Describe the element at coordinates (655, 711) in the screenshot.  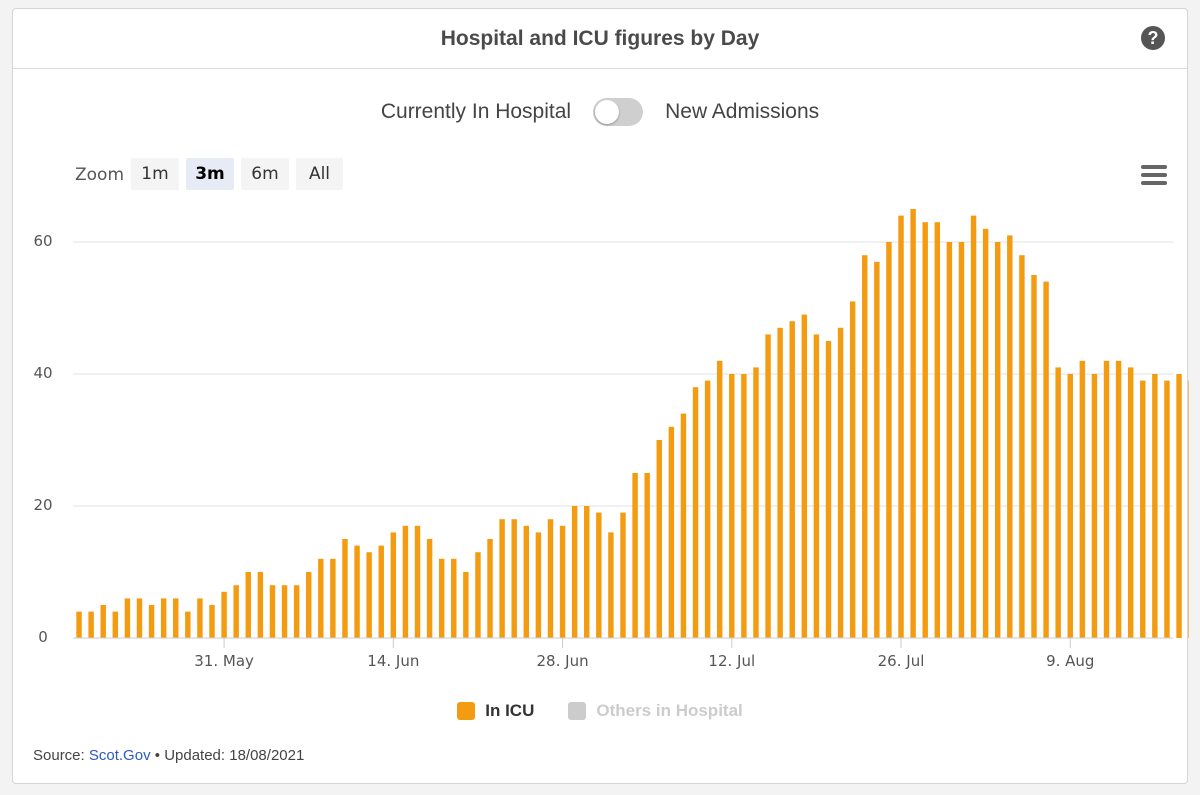
I see `legend-item-others-in-hospital: Others in Hospital` at that location.